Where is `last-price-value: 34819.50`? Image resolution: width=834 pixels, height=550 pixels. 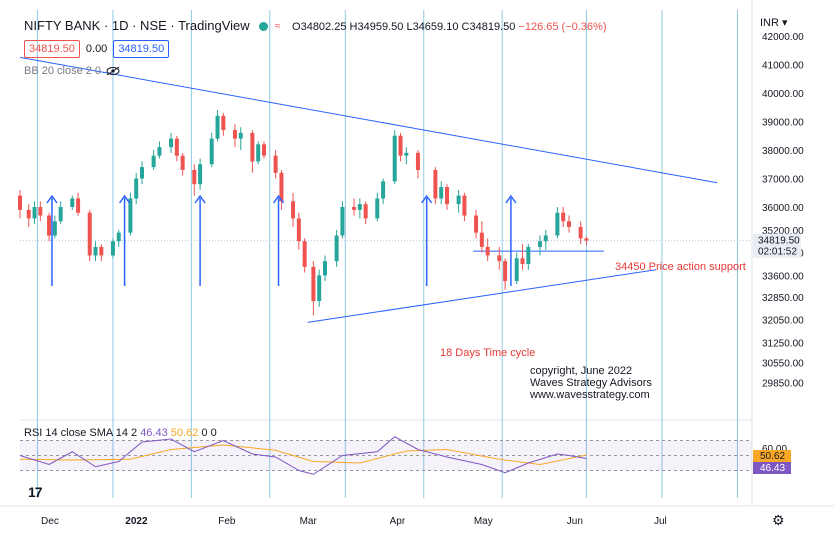
last-price-value: 34819.50 is located at coordinates (779, 241).